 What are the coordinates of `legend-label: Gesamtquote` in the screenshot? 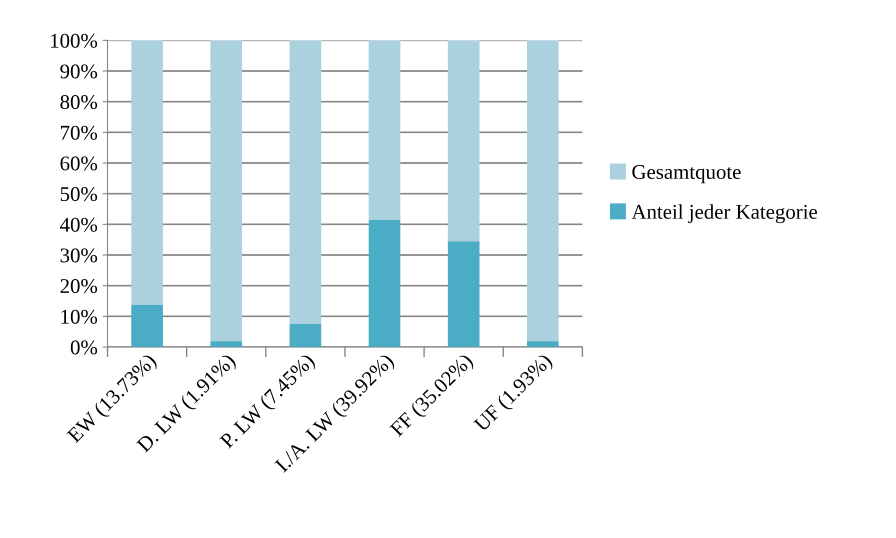 It's located at (686, 174).